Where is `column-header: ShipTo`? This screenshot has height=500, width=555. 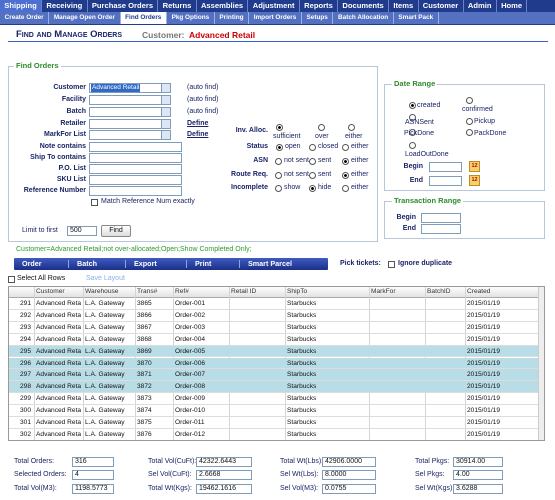 column-header: ShipTo is located at coordinates (297, 291).